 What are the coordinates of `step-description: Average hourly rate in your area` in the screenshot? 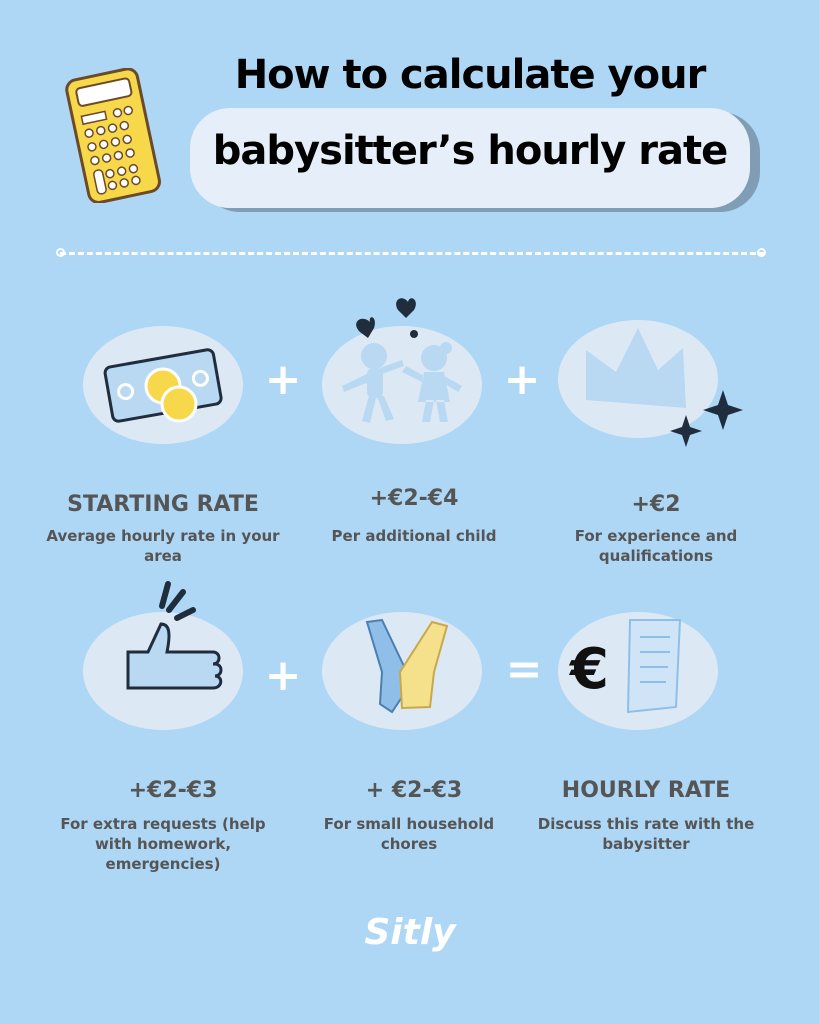 It's located at (163, 546).